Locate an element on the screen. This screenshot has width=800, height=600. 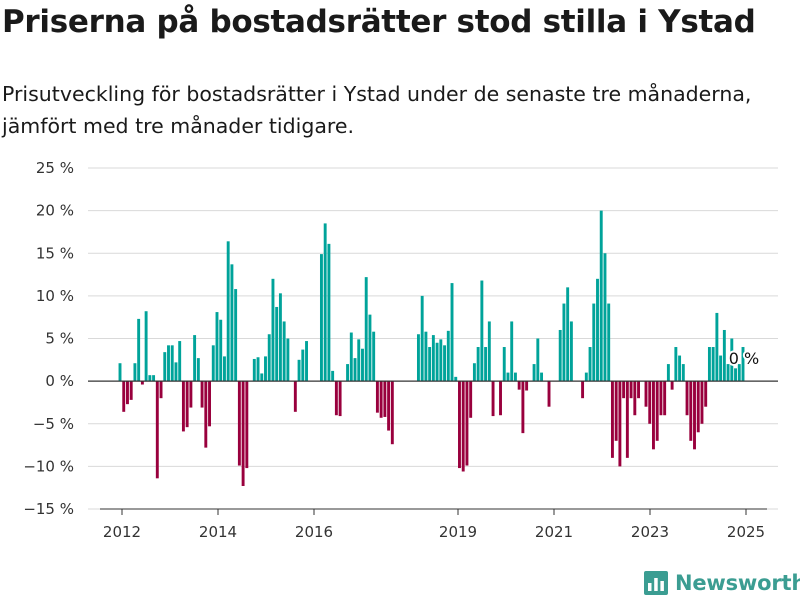
x-tick-label: 2012 is located at coordinates (122, 532).